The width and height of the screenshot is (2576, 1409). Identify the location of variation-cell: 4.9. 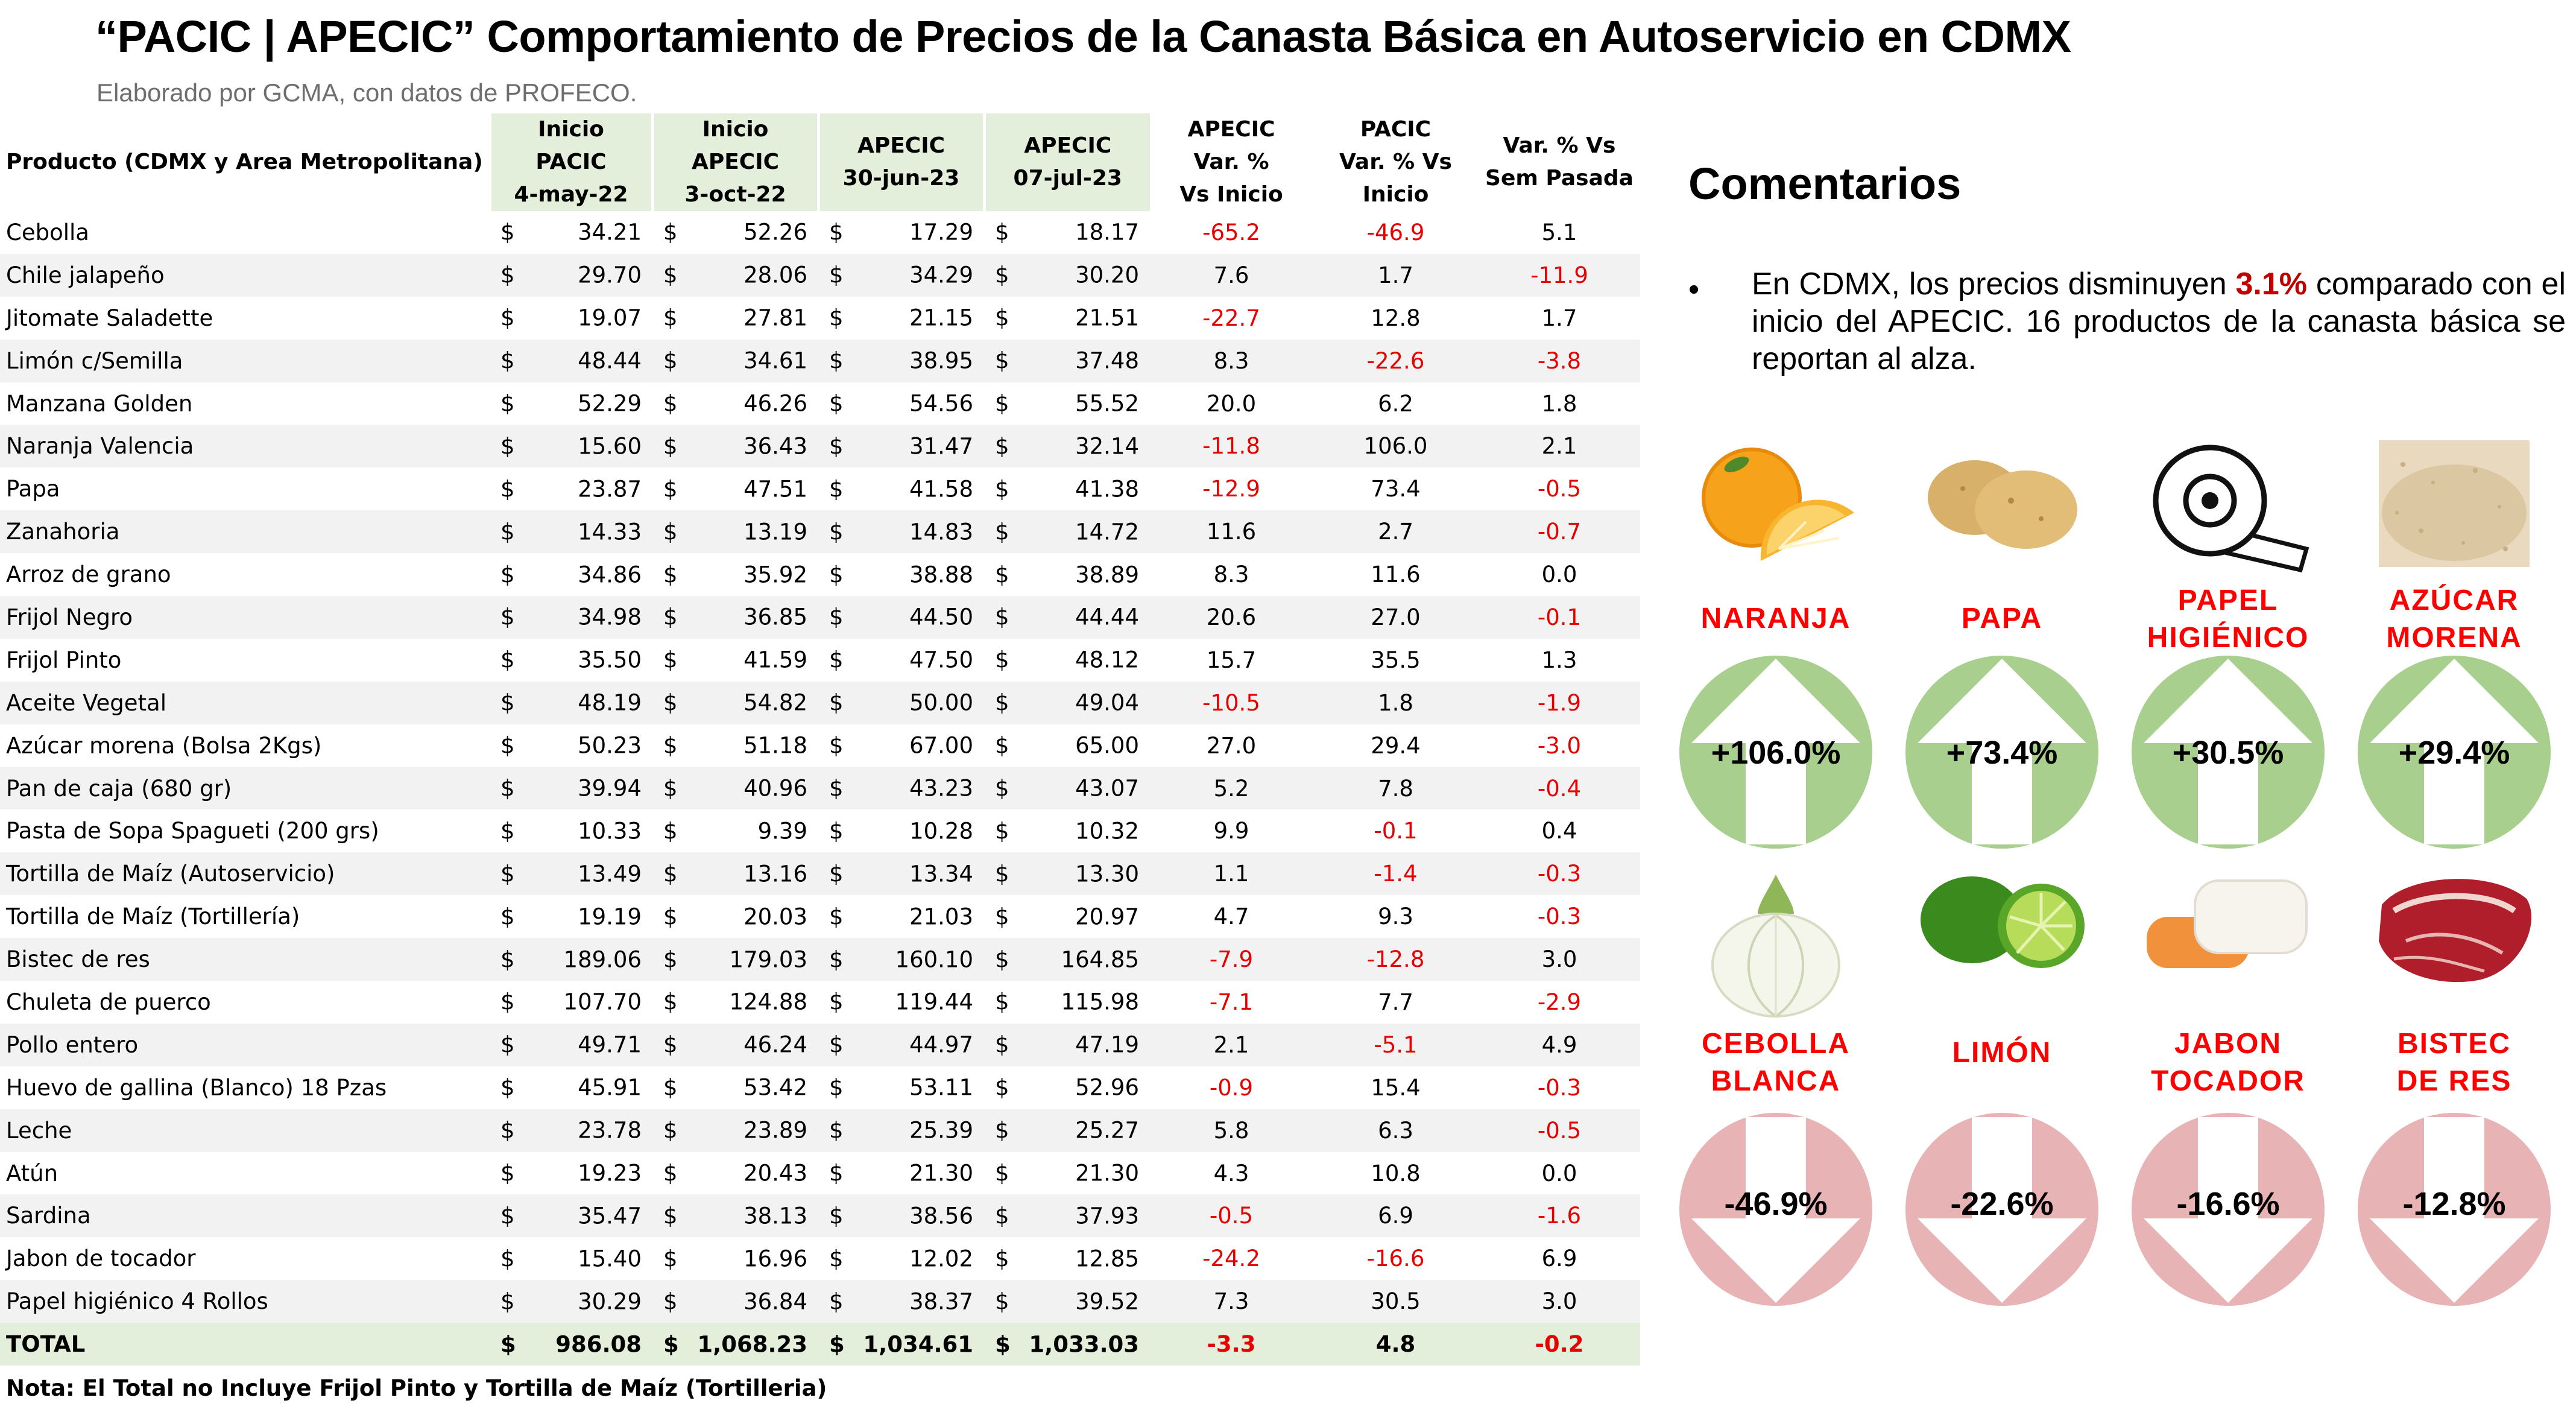
(1559, 1044).